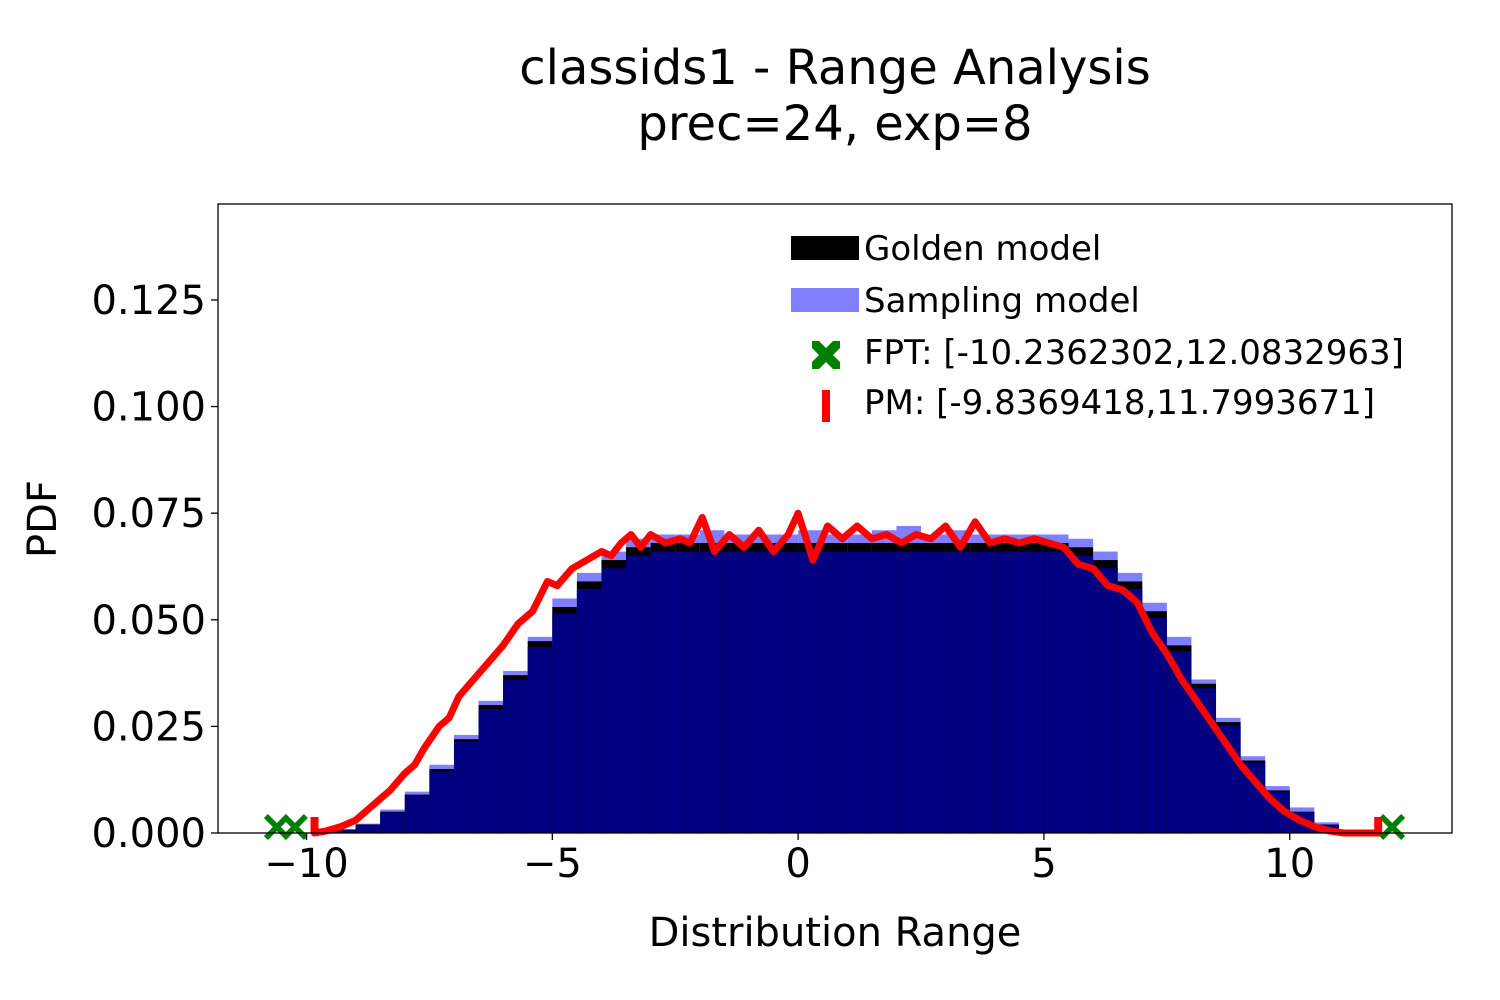 The height and width of the screenshot is (1000, 1500). I want to click on y-axis-label: PDF, so click(43, 519).